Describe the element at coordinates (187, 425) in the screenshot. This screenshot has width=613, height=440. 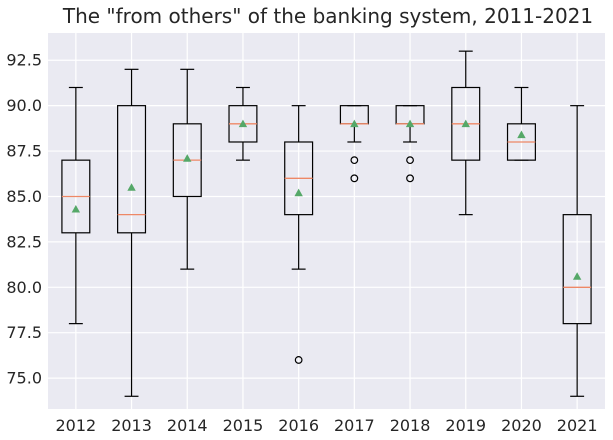
I see `x-tick-label: 2014` at that location.